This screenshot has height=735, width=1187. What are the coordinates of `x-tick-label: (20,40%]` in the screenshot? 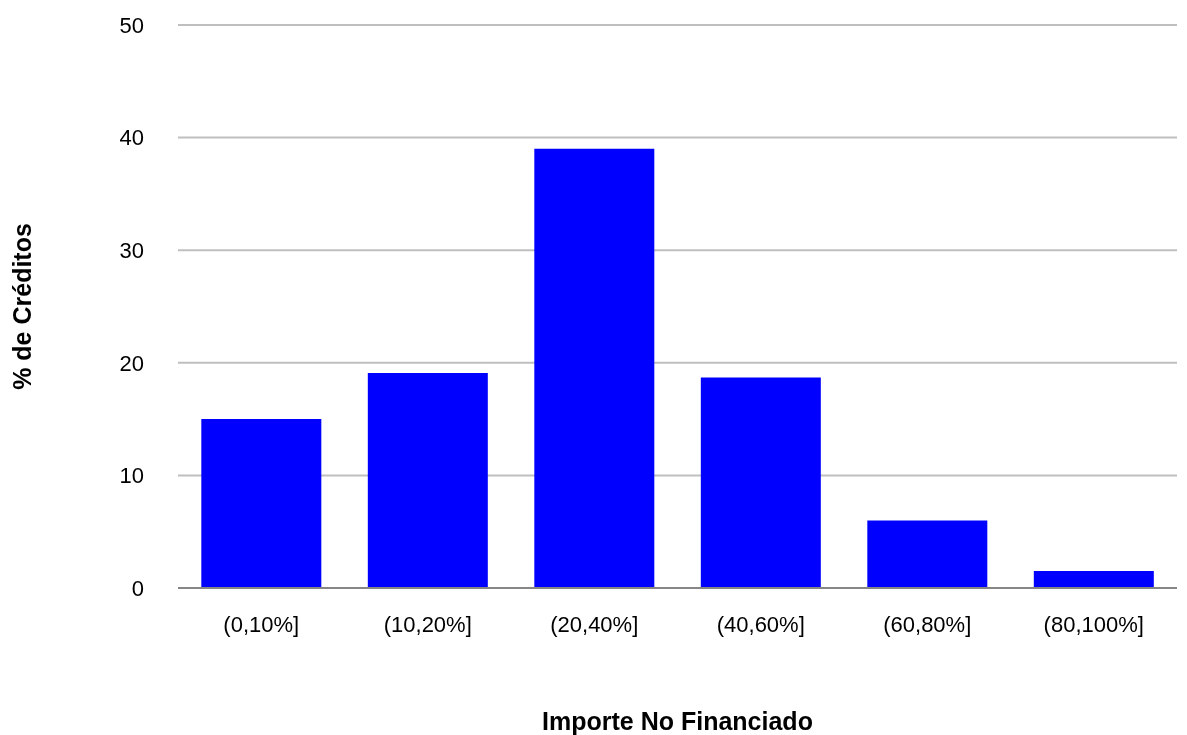 It's located at (594, 624).